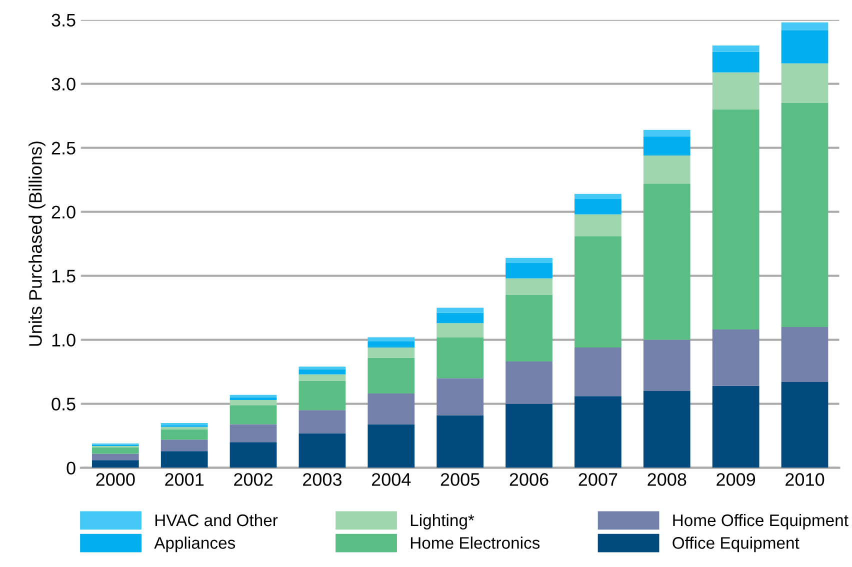  What do you see at coordinates (460, 479) in the screenshot?
I see `x-tick-label: 2005` at bounding box center [460, 479].